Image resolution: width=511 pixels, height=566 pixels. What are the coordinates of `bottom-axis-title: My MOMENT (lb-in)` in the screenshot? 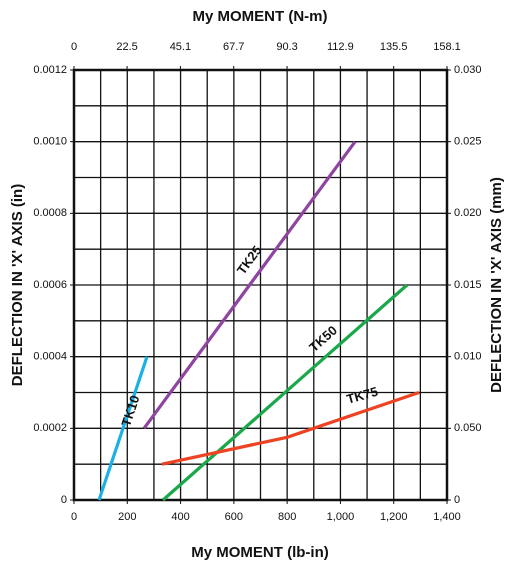 It's located at (259, 552).